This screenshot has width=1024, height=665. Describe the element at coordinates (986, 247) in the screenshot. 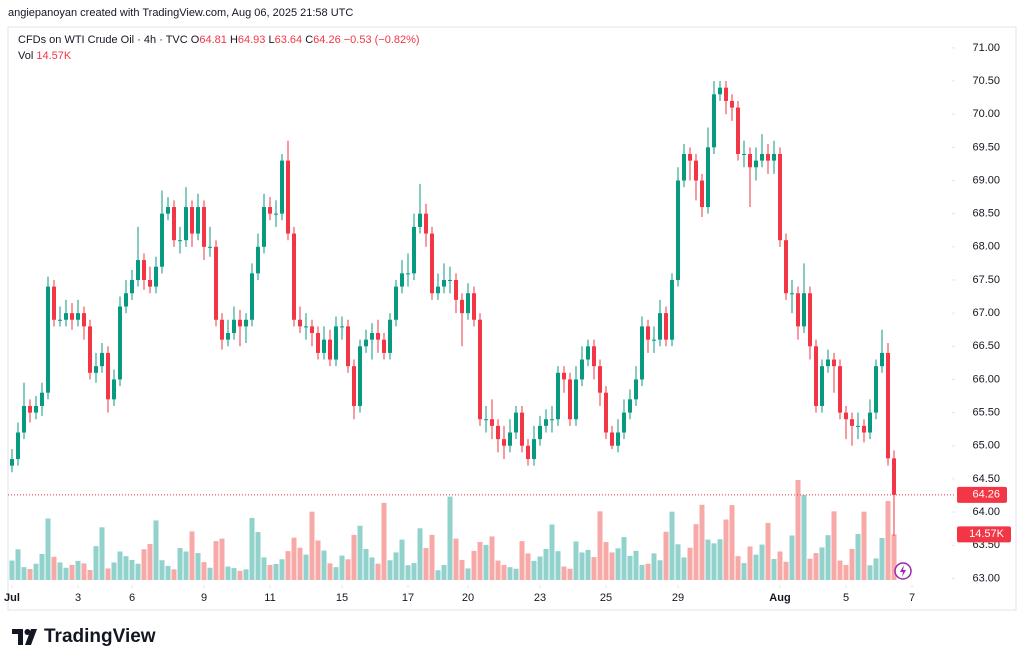

I see `y-tick-label: 68.00` at that location.